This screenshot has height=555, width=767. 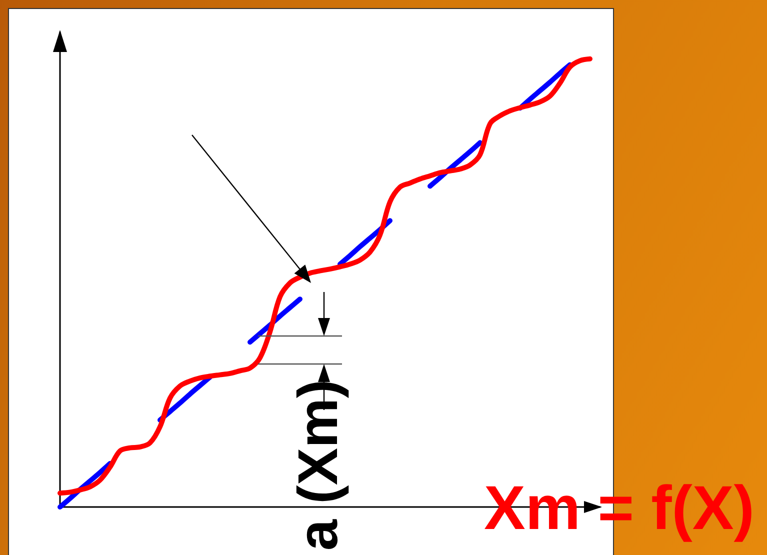 I want to click on annotation: a (Xm), so click(x=317, y=465).